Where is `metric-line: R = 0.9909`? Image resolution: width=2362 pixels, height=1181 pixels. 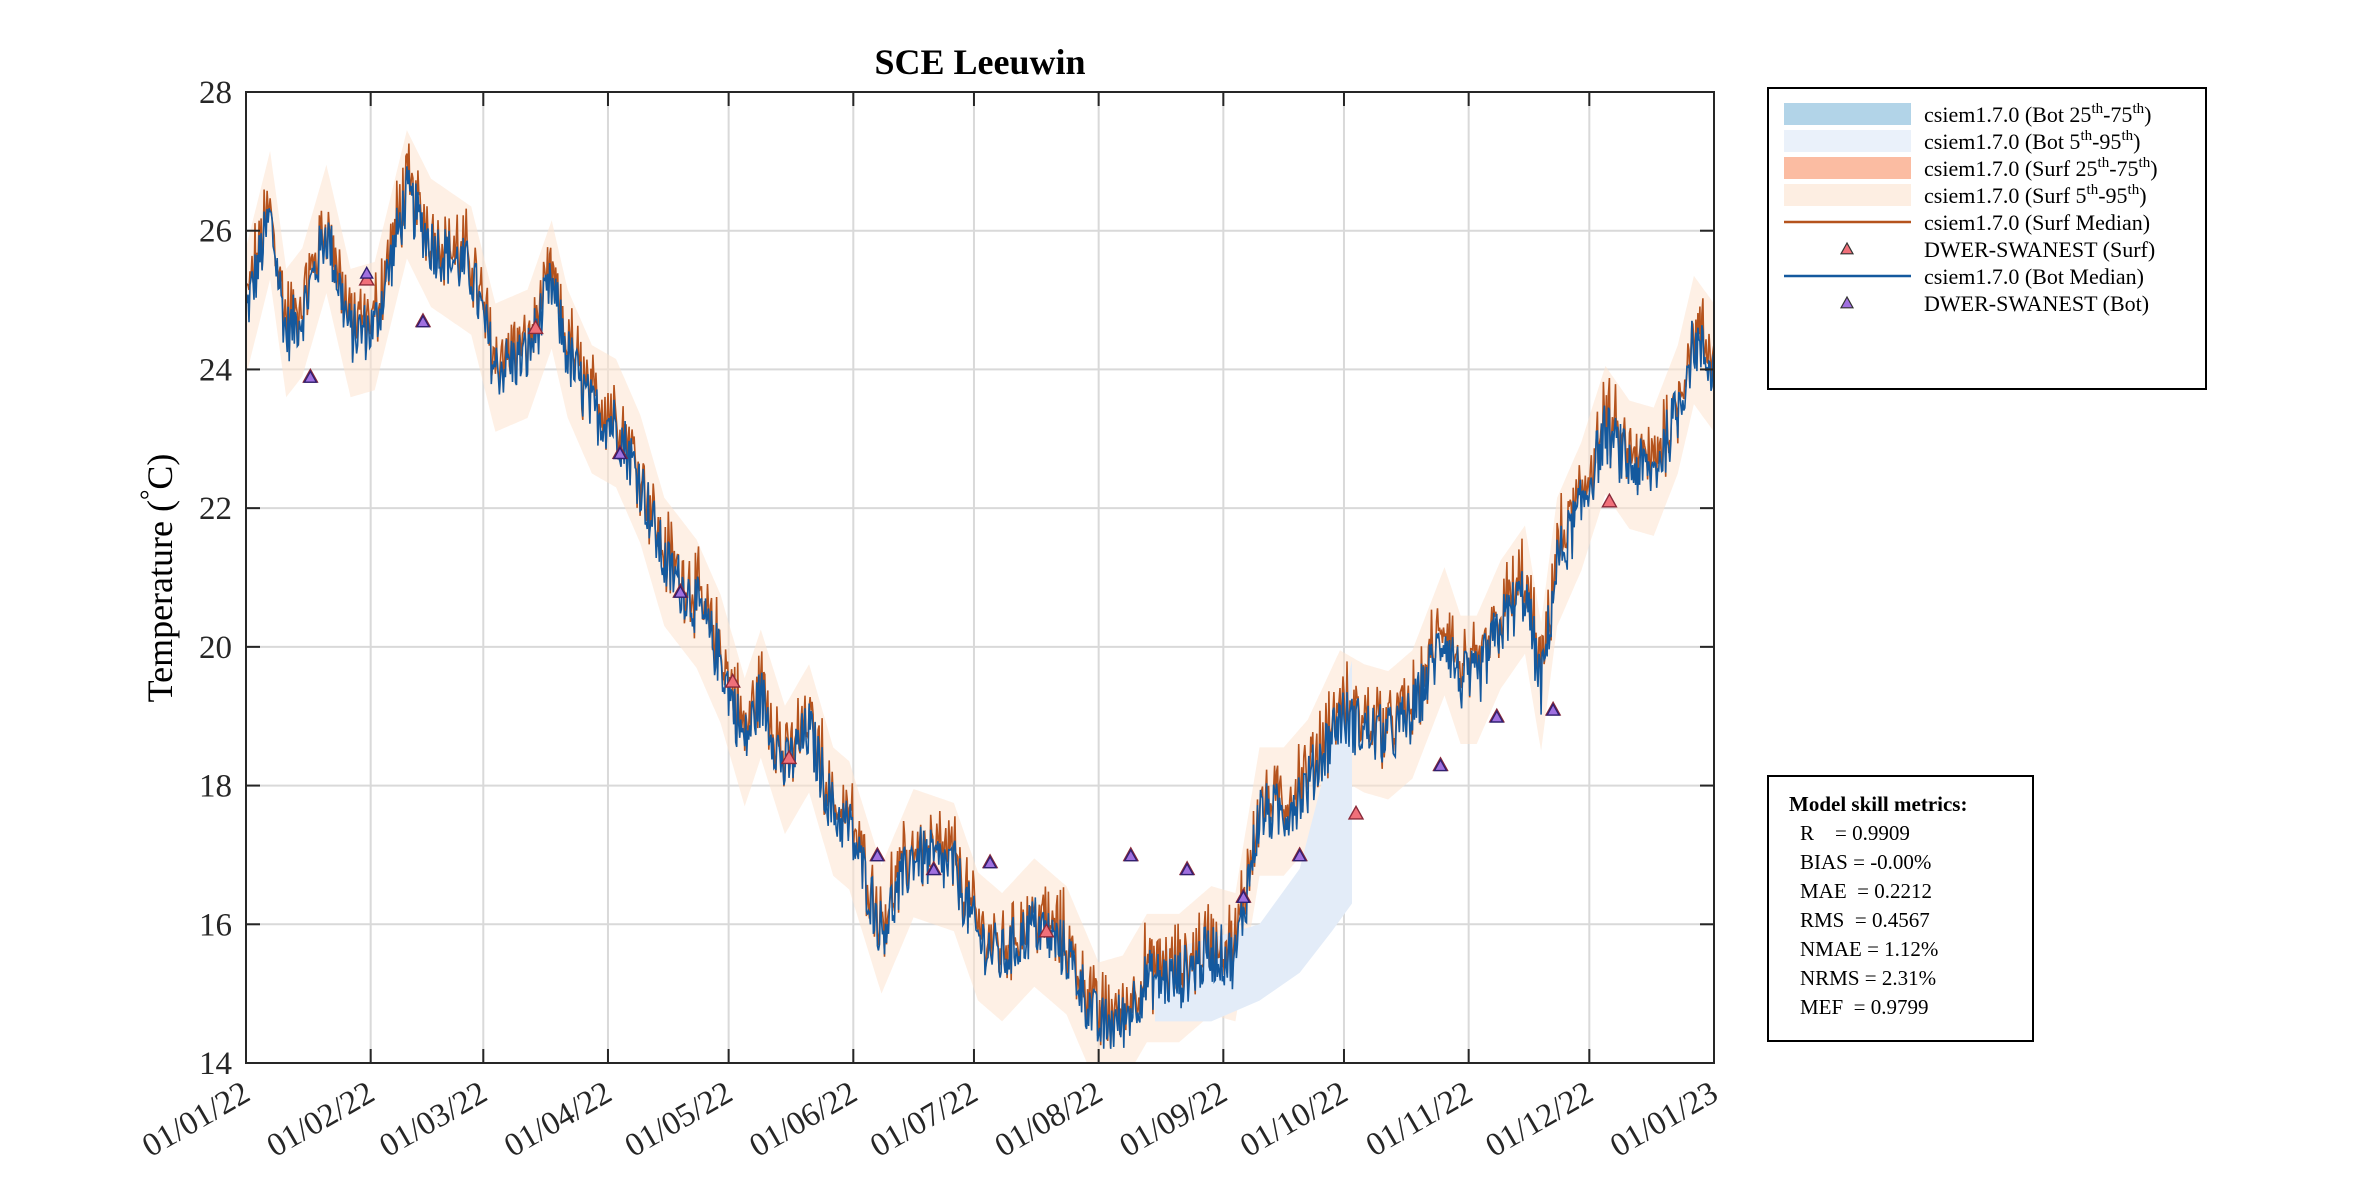
metric-line: R = 0.9909 is located at coordinates (1855, 833).